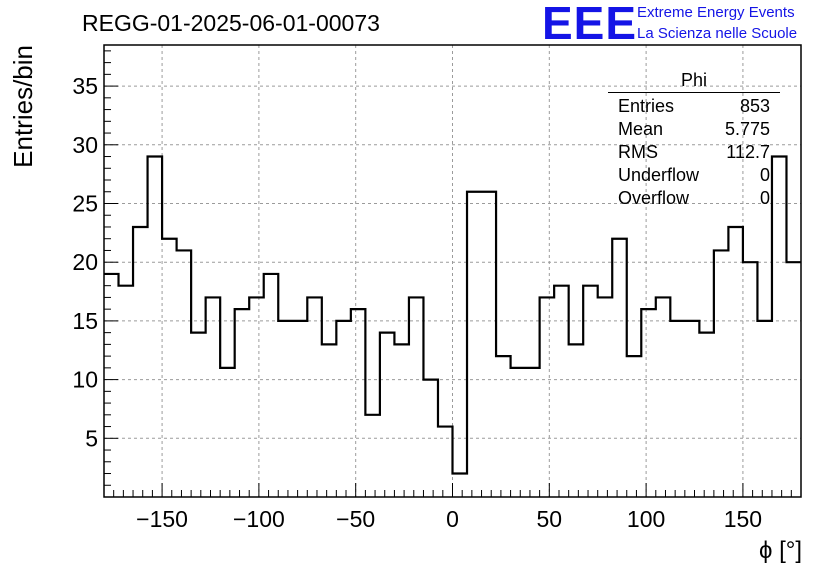 Image resolution: width=836 pixels, height=572 pixels. Describe the element at coordinates (716, 12) in the screenshot. I see `logo-line-1: Extreme Energy Events` at that location.